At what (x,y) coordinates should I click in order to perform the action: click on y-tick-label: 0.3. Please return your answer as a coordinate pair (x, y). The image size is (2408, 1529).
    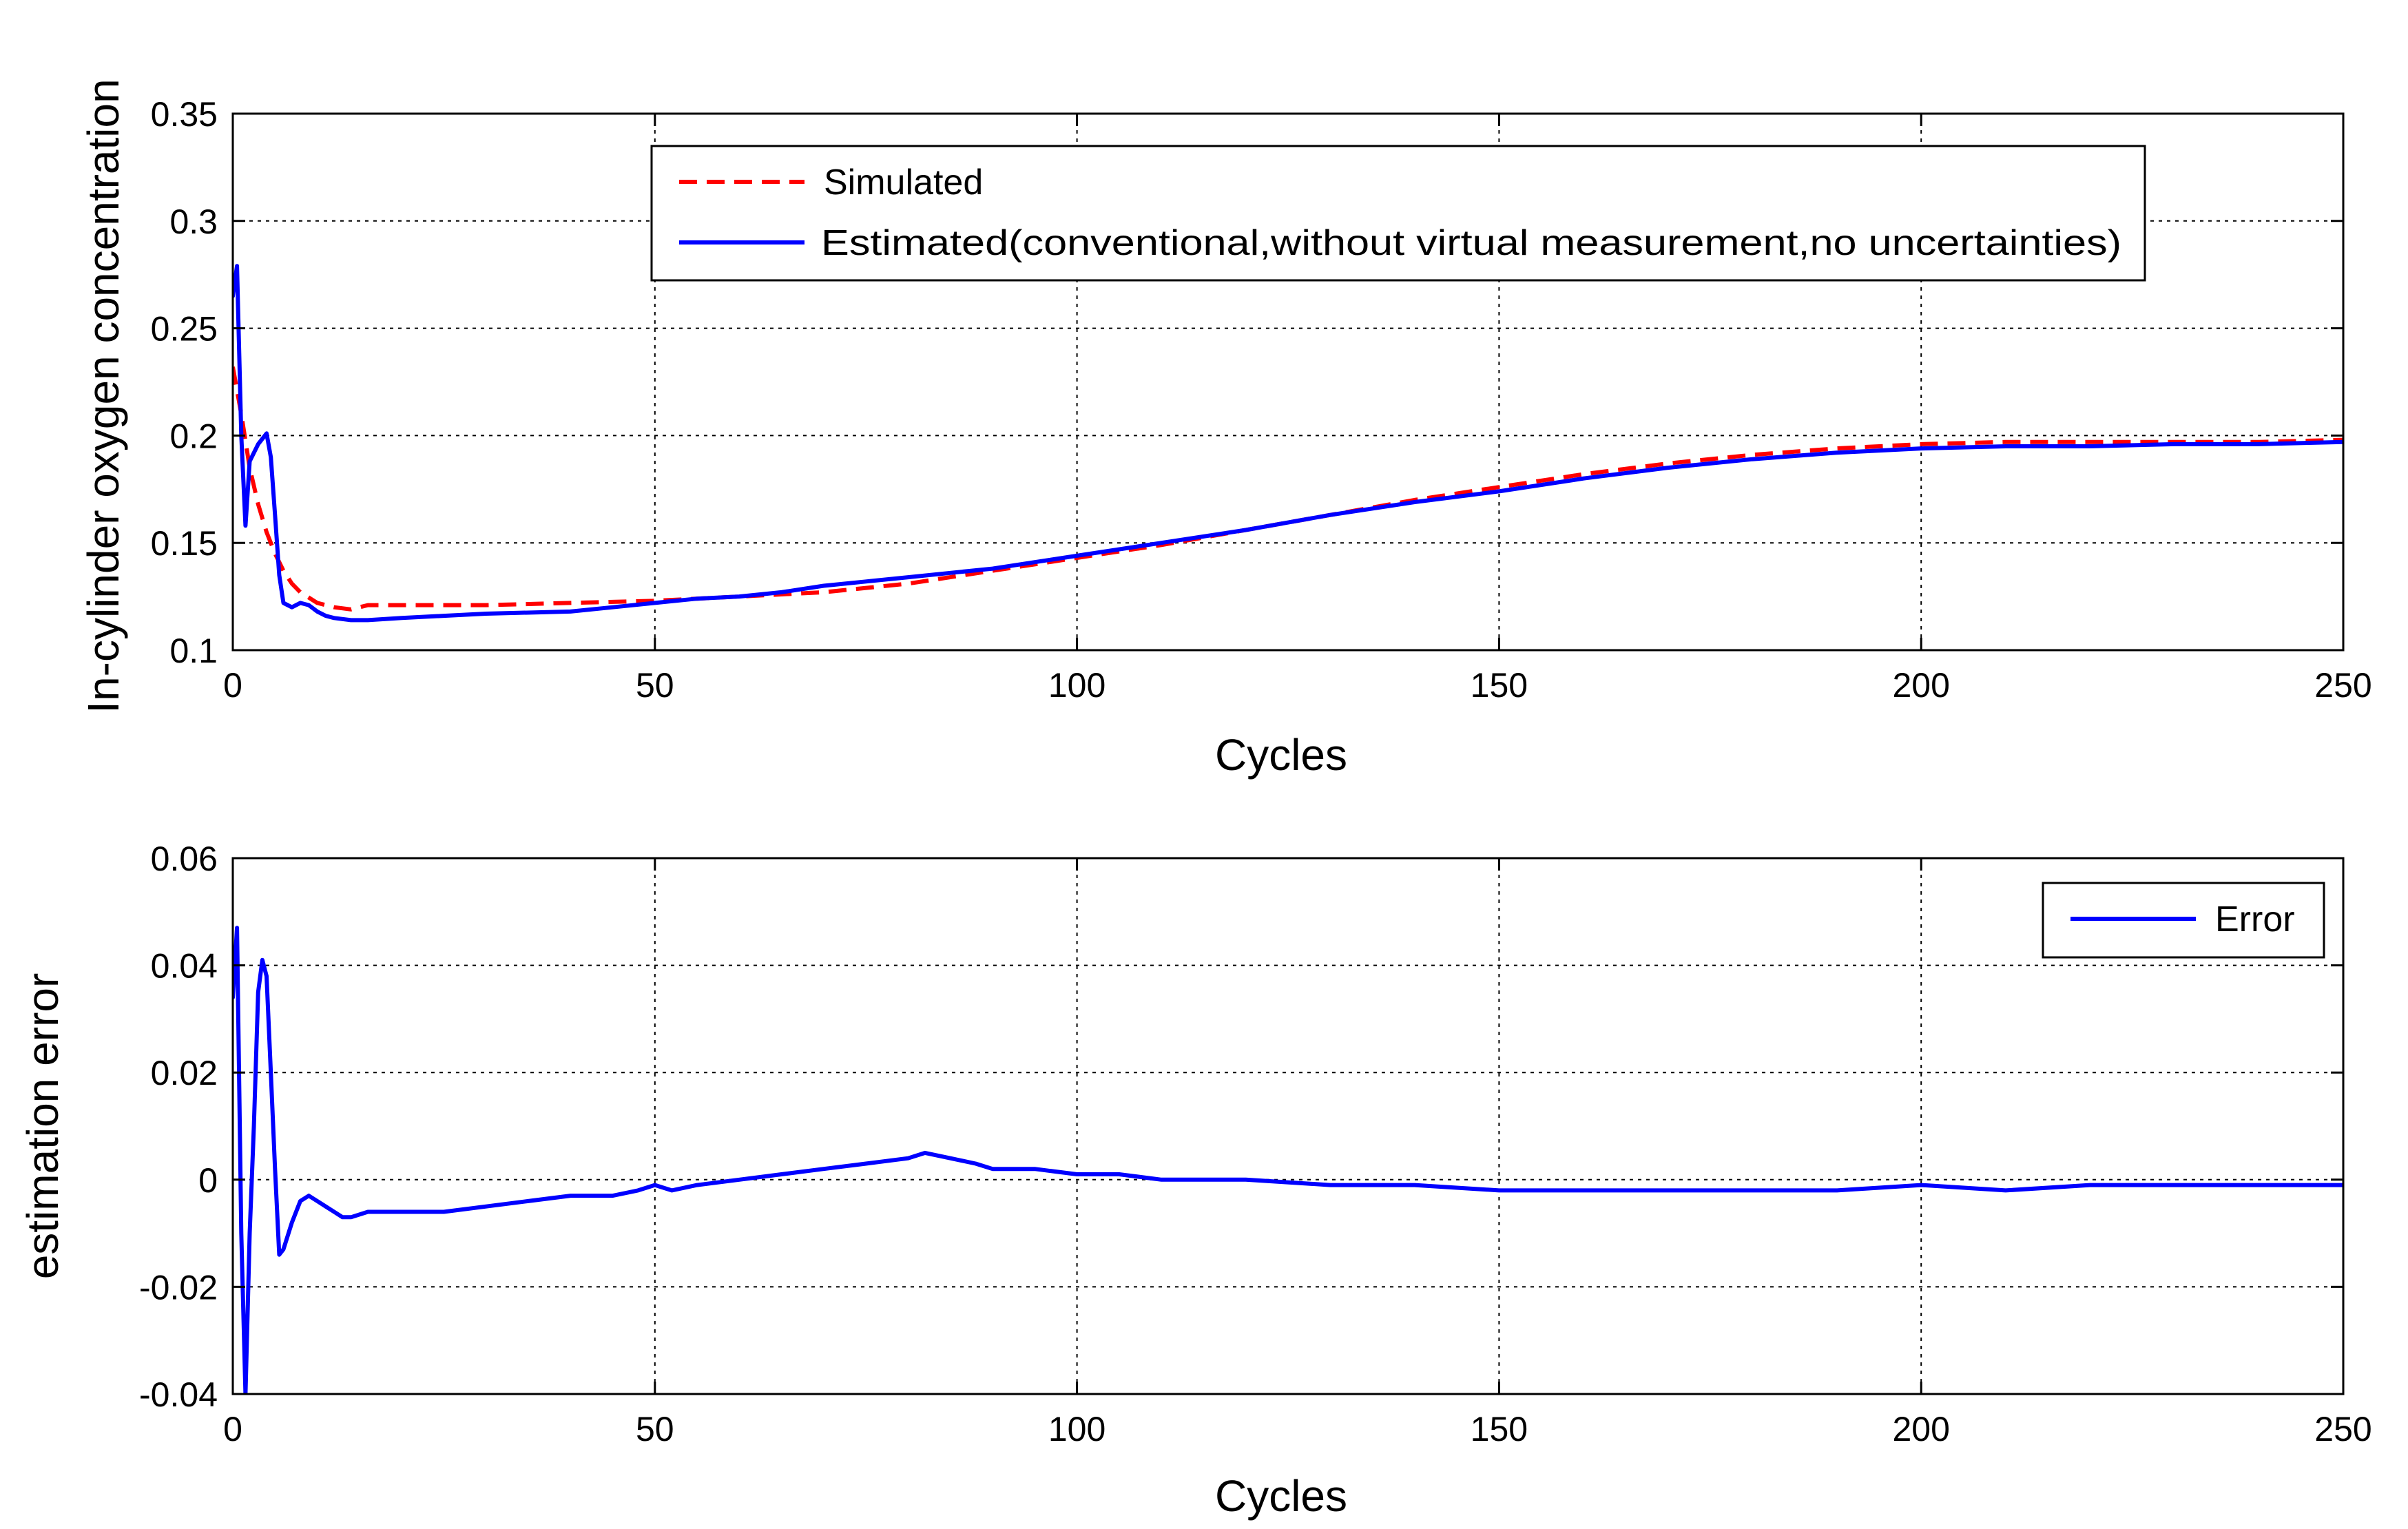
    Looking at the image, I should click on (193, 221).